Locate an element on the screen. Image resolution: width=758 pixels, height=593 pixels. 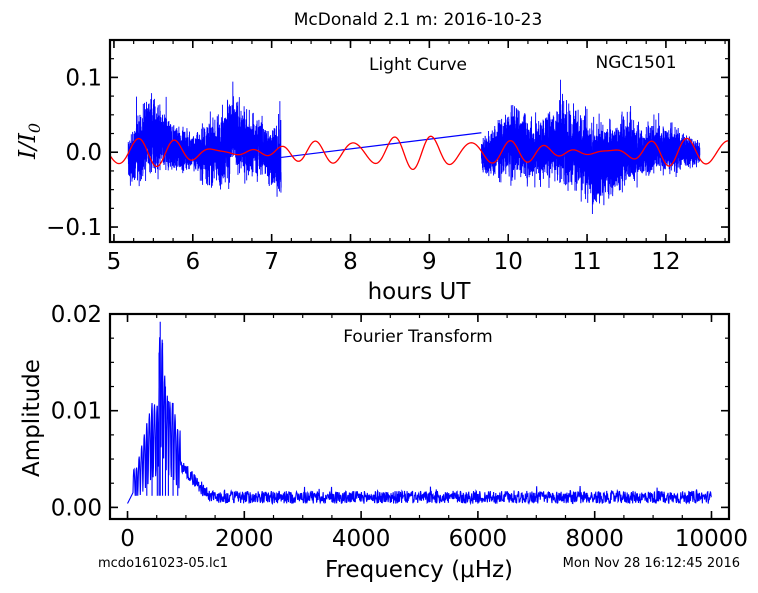
x-tick-label: 10 is located at coordinates (508, 262).